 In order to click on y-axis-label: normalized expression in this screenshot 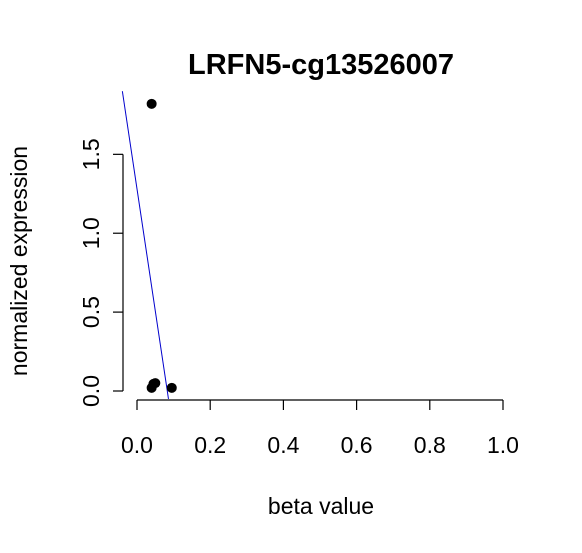, I will do `click(19, 261)`.